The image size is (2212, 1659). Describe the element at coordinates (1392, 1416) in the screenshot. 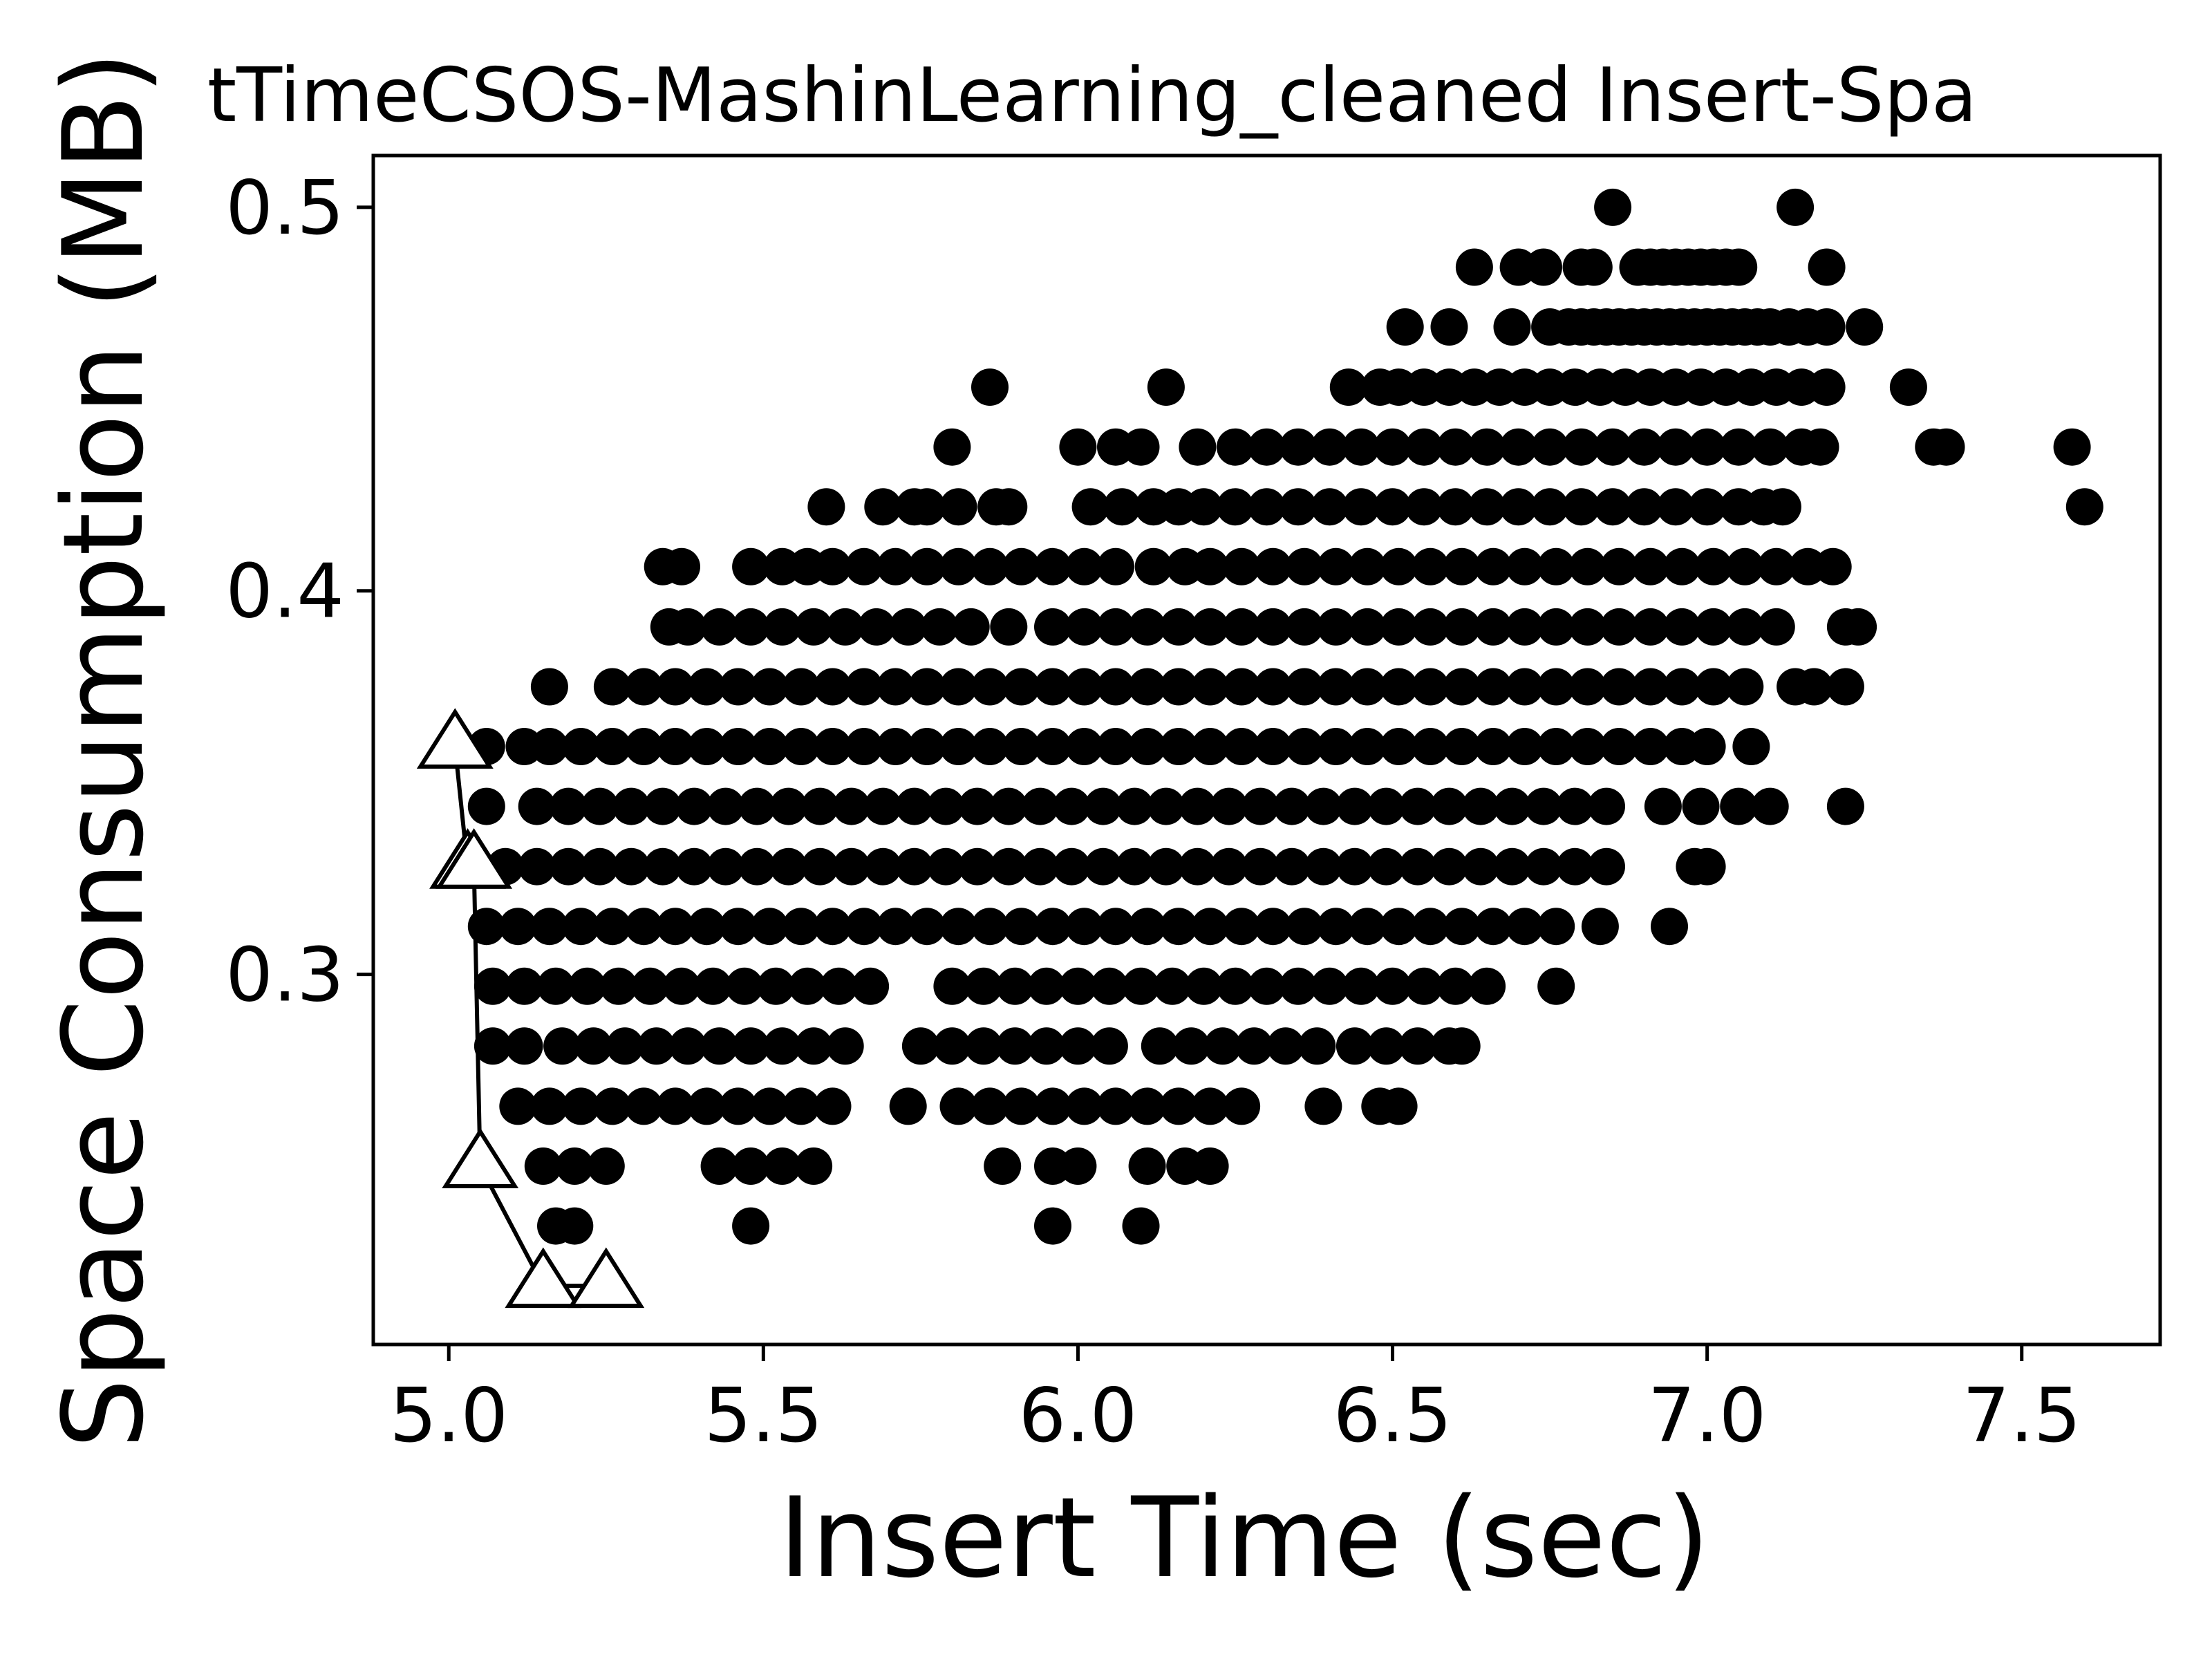

I see `x-tick-label-3: 6.5` at that location.